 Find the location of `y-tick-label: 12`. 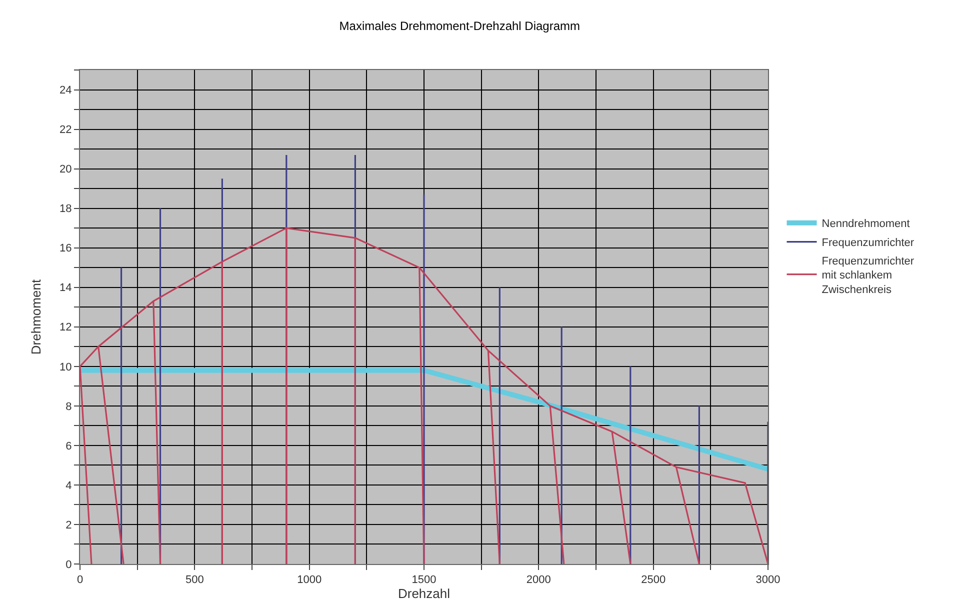

y-tick-label: 12 is located at coordinates (66, 328).